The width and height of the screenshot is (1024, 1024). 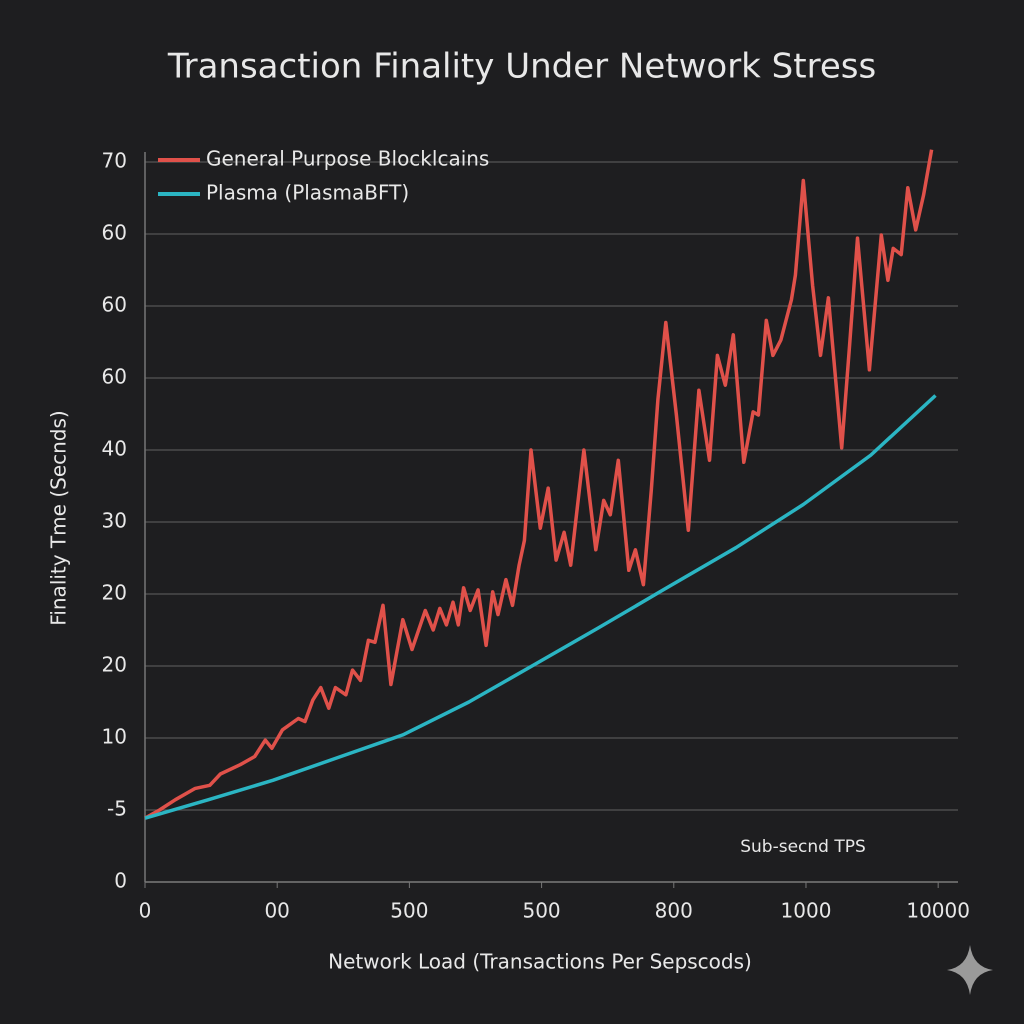 I want to click on y-tick-label: 10, so click(x=114, y=737).